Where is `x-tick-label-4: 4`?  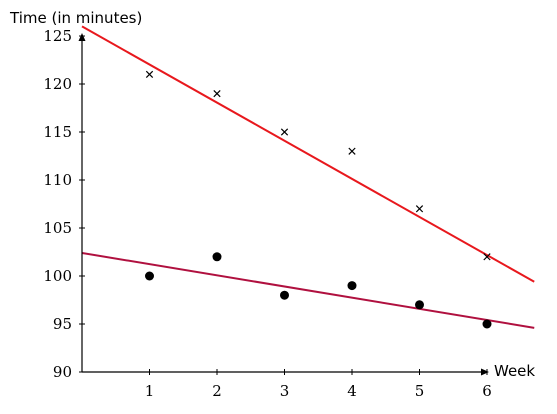 x-tick-label-4: 4 is located at coordinates (352, 391).